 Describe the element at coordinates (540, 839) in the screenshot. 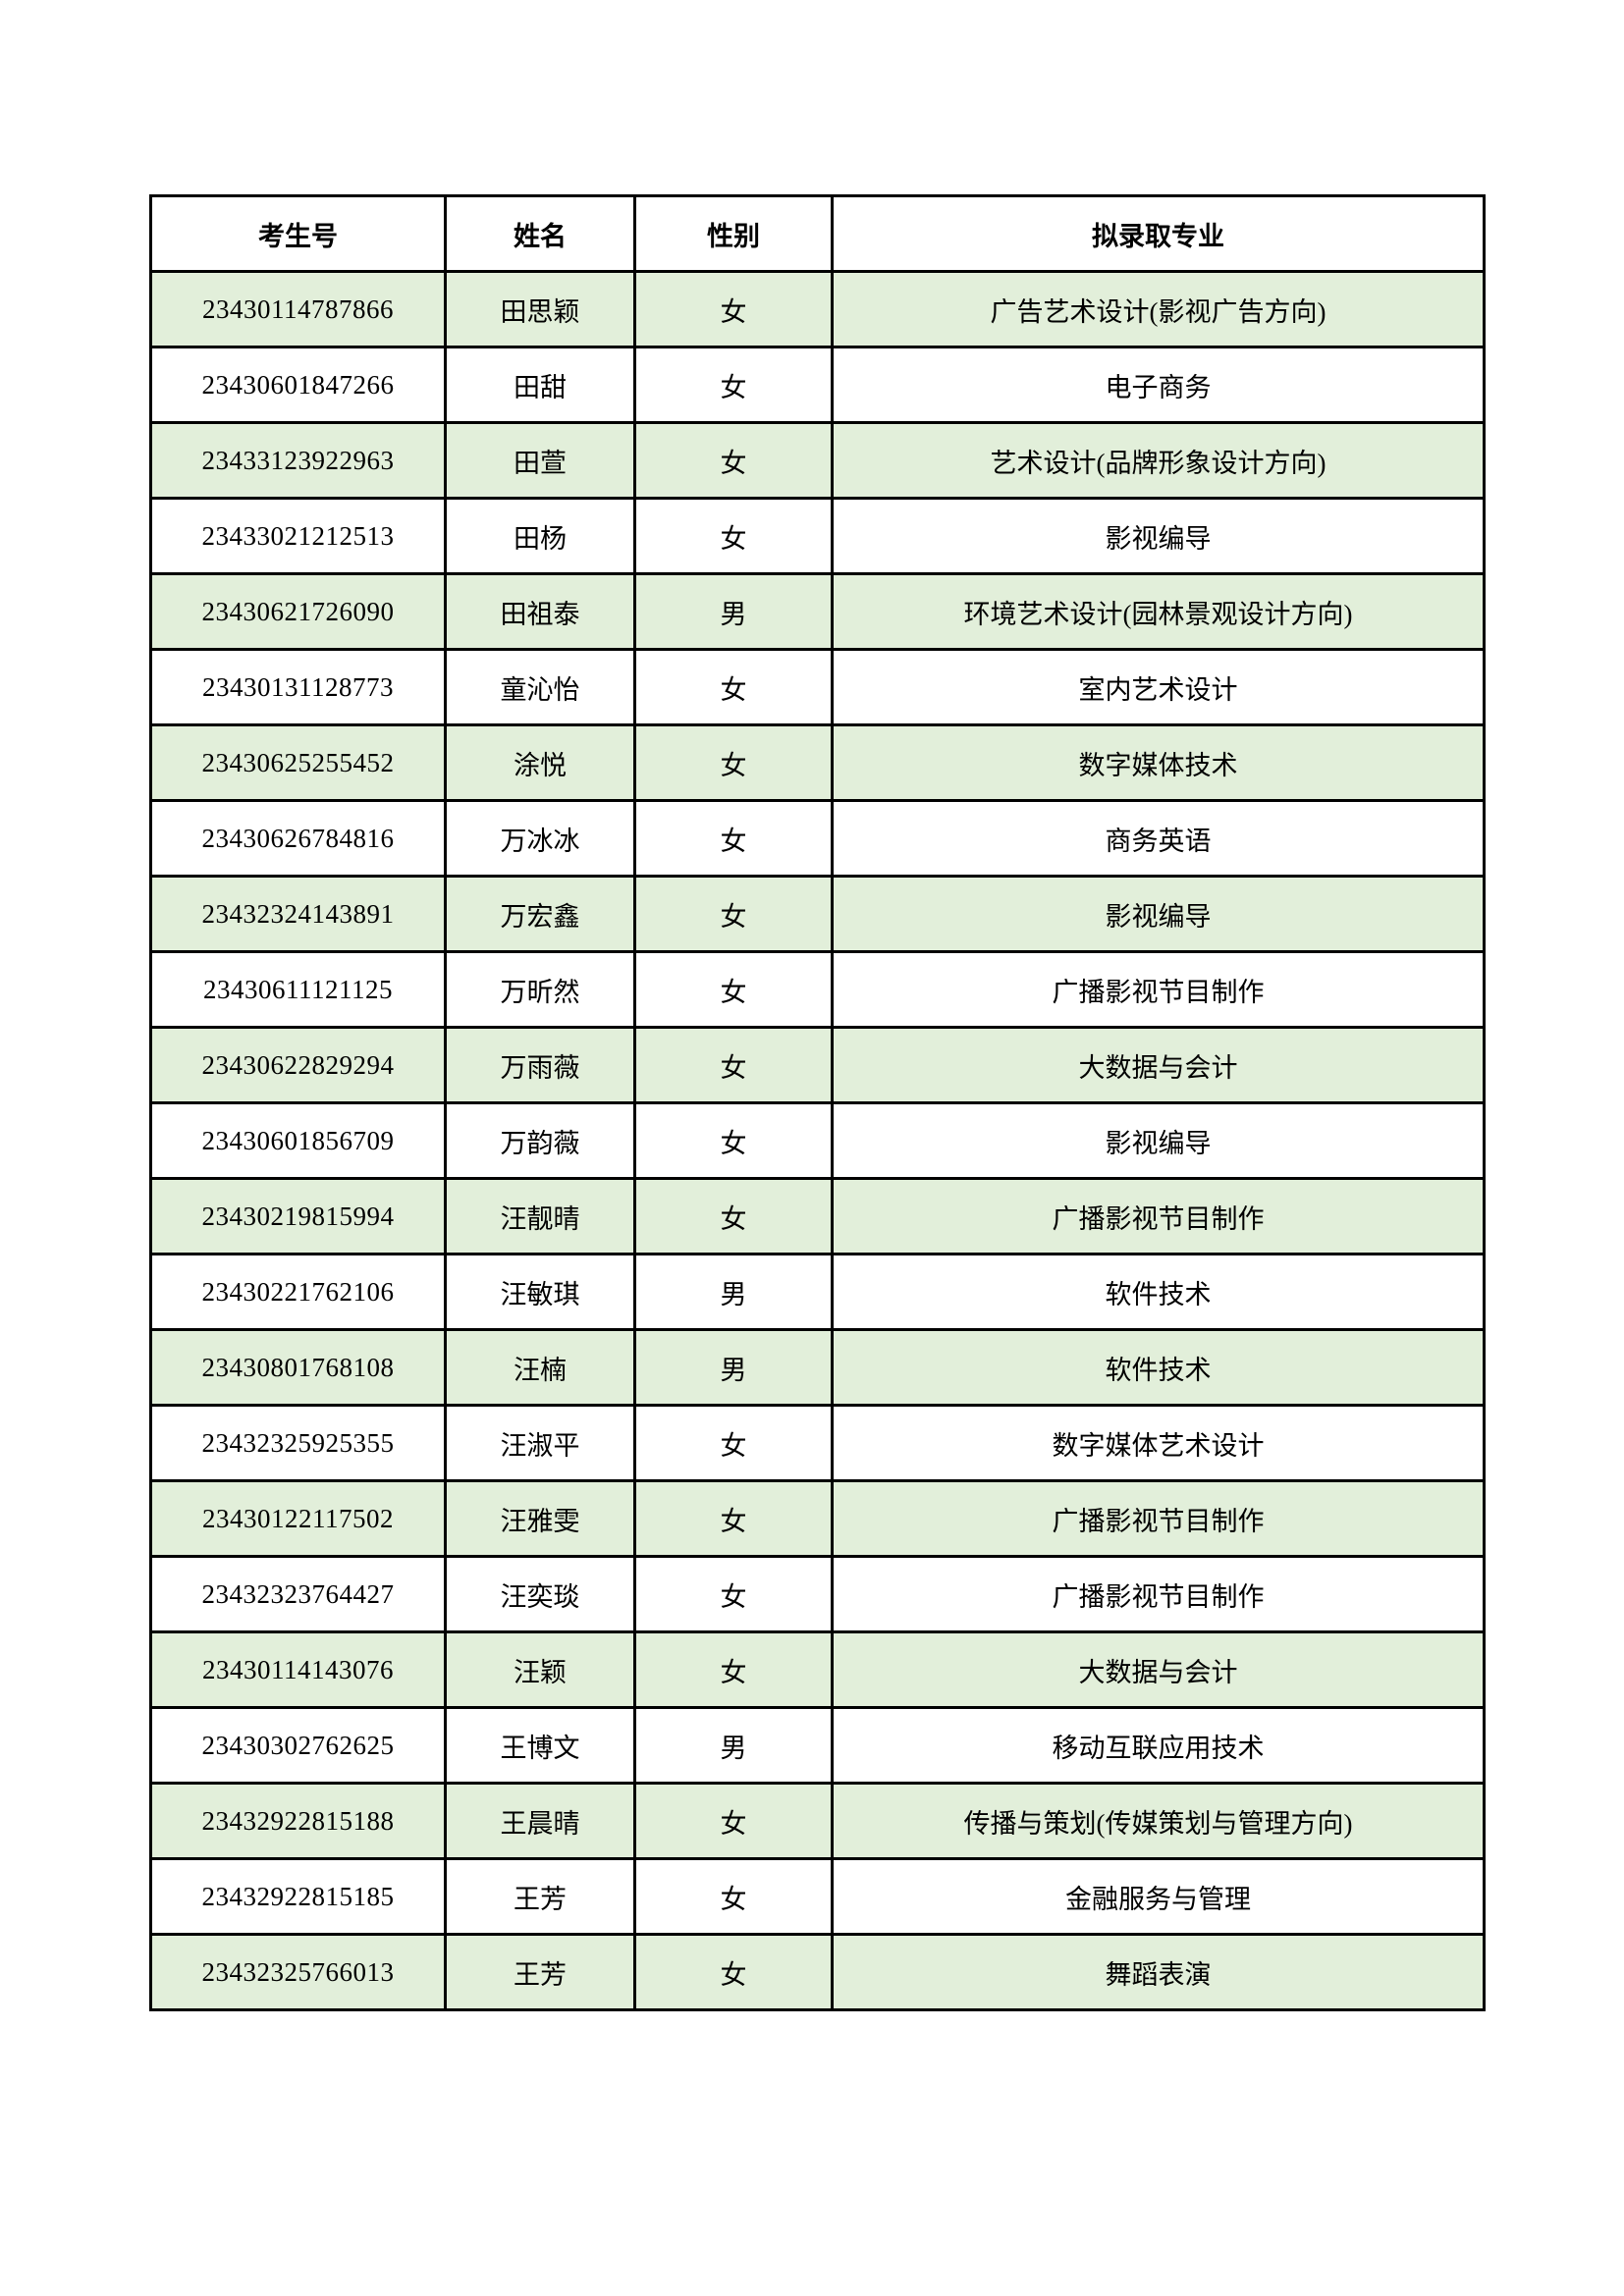

I see `name-cell: 万冰冰` at that location.